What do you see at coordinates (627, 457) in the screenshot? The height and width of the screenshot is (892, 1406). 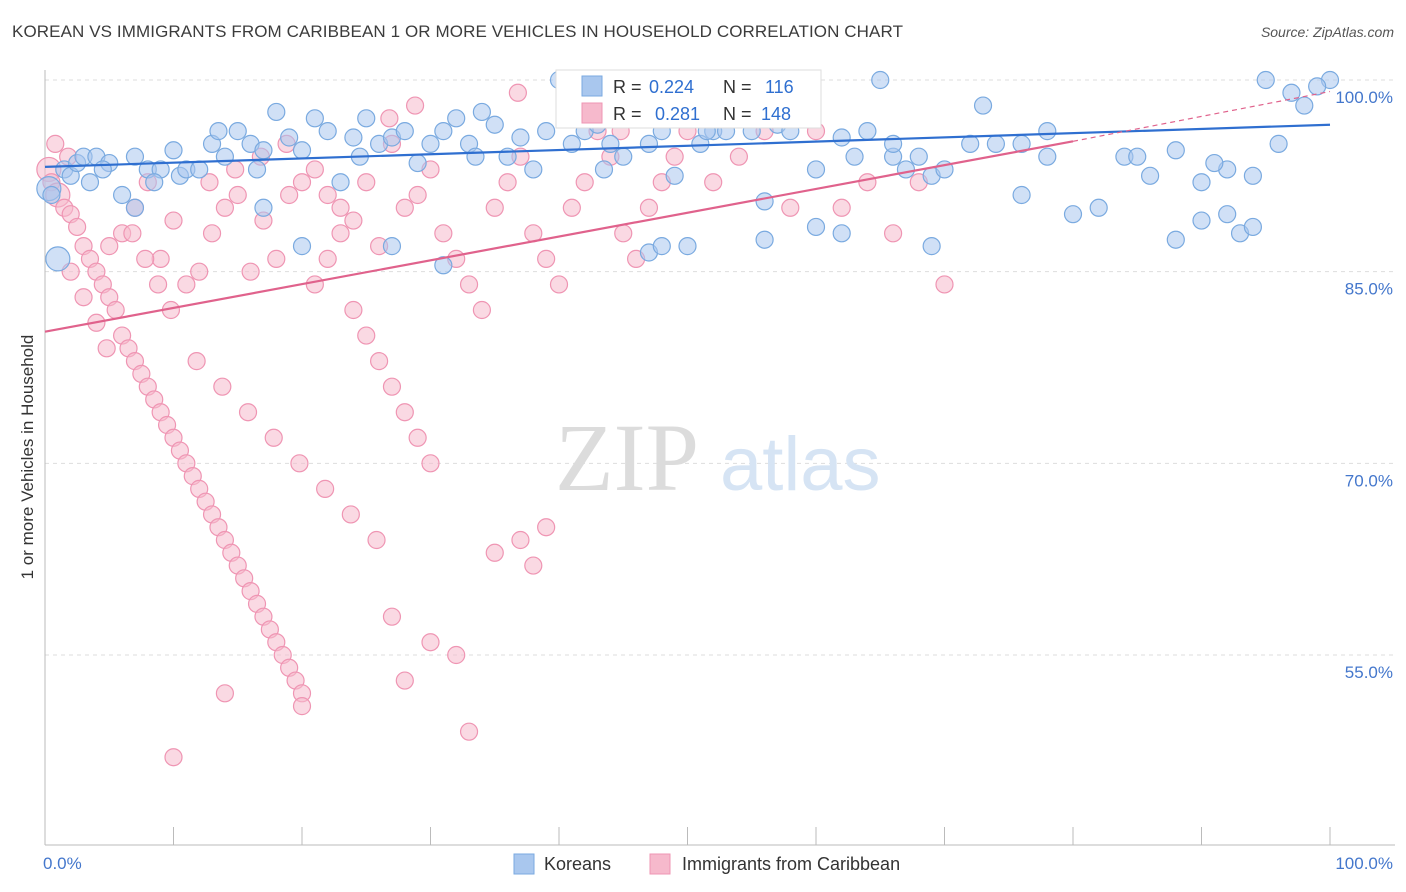 I see `watermark-zip: ZIP` at bounding box center [627, 457].